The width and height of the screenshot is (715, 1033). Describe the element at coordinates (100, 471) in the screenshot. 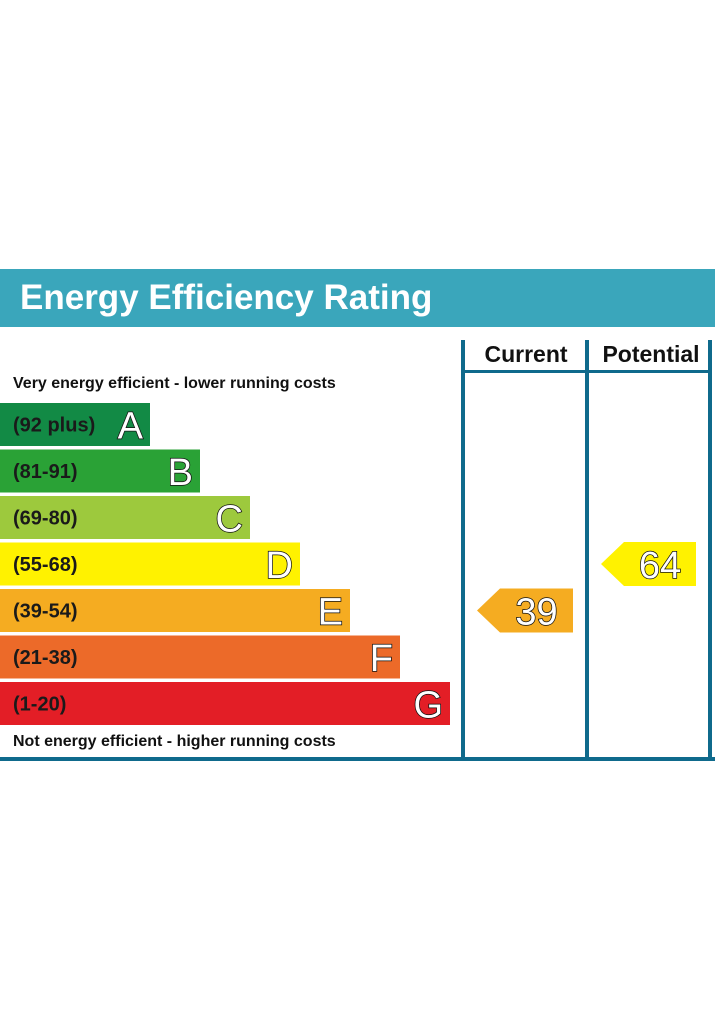

I see `band-b-bar` at that location.